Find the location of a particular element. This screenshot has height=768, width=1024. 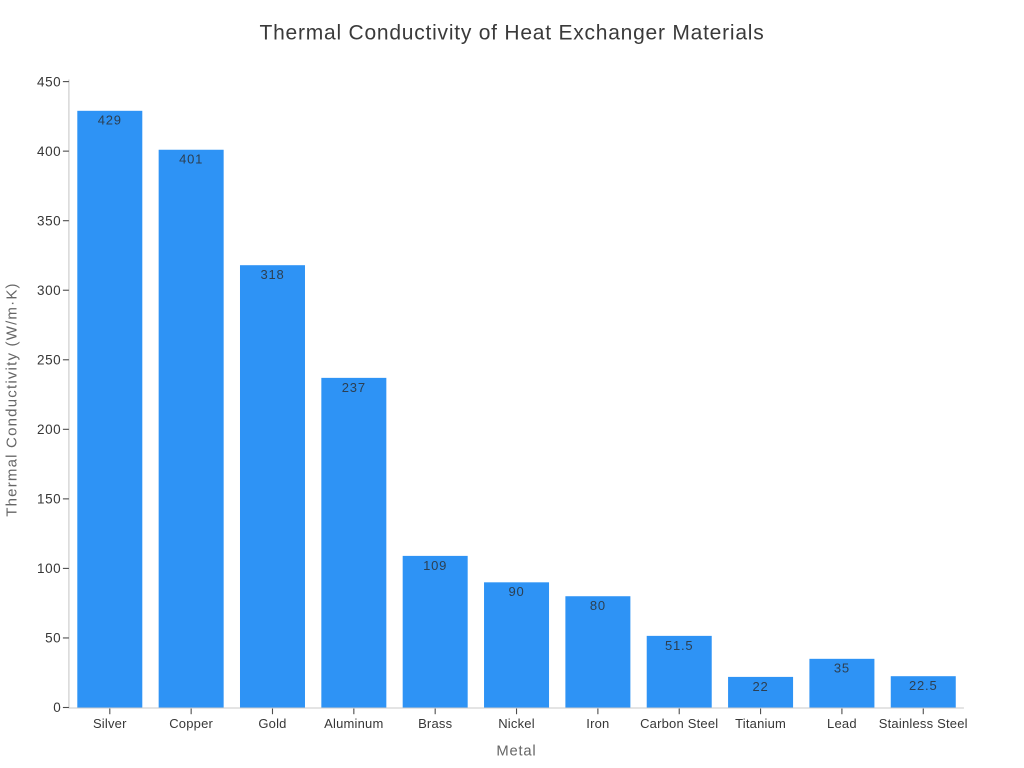

svg-text: Iron is located at coordinates (597, 723).